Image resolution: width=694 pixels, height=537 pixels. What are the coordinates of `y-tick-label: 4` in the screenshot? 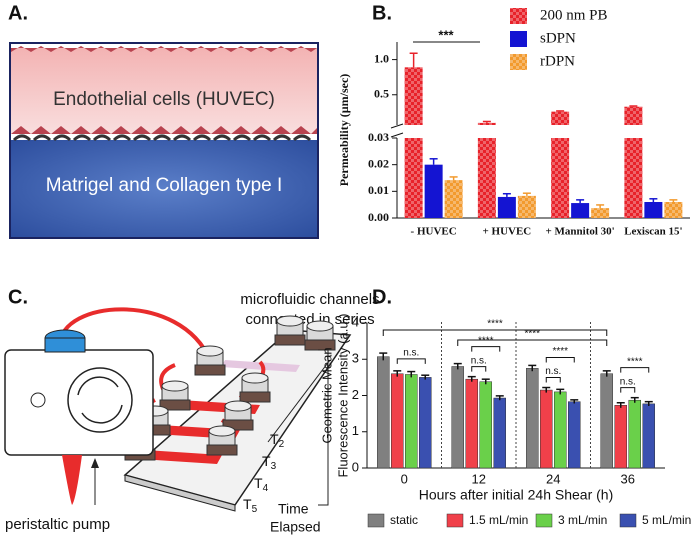 It's located at (355, 321).